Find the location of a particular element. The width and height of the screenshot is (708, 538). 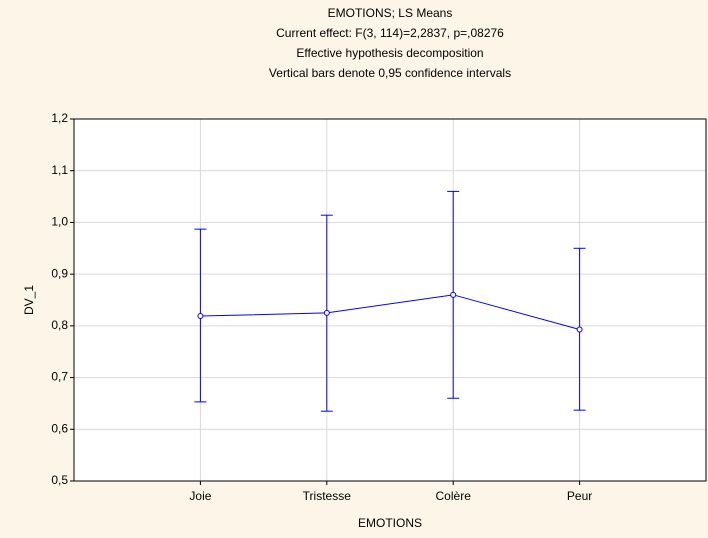

y-tick-label: 1,0 is located at coordinates (59, 222).